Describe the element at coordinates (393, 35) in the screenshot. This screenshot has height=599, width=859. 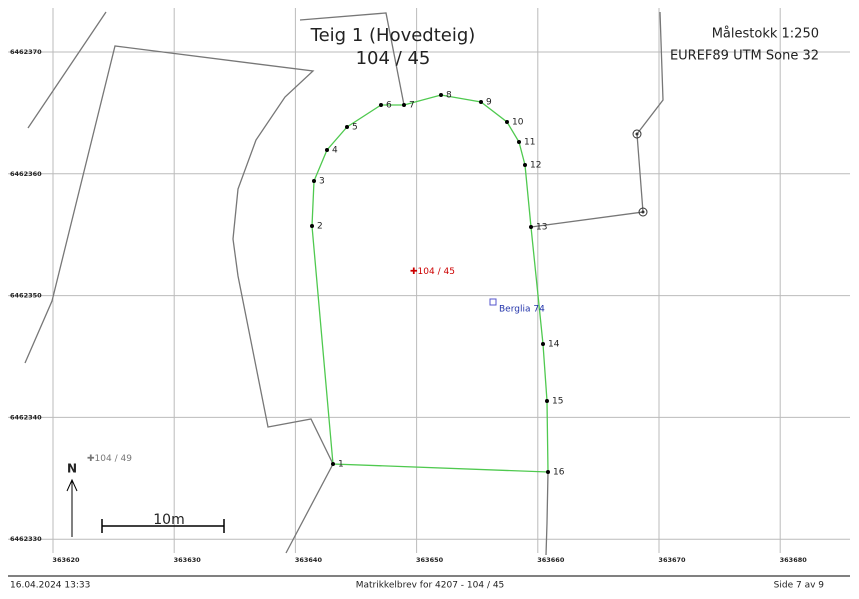
I see `title: Teig 1 (Hovedteig)` at that location.